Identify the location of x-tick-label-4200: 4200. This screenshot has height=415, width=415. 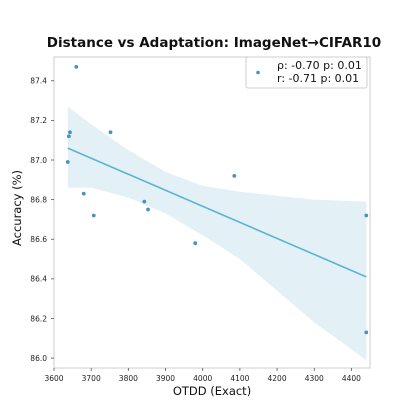
(277, 378).